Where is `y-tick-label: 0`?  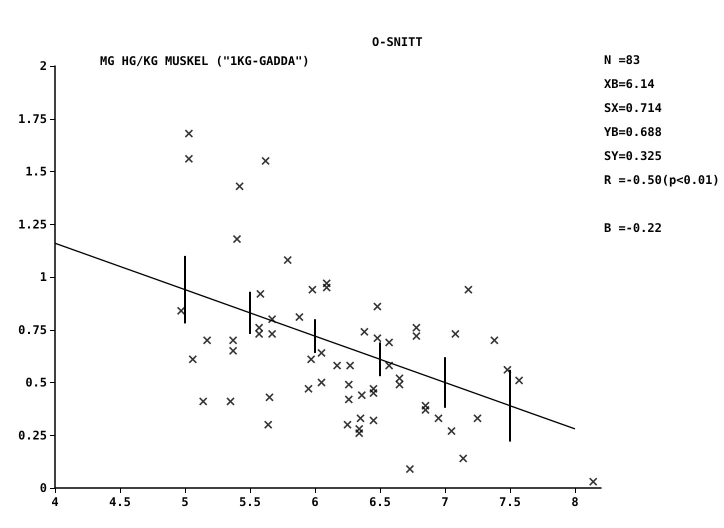 y-tick-label: 0 is located at coordinates (43, 488).